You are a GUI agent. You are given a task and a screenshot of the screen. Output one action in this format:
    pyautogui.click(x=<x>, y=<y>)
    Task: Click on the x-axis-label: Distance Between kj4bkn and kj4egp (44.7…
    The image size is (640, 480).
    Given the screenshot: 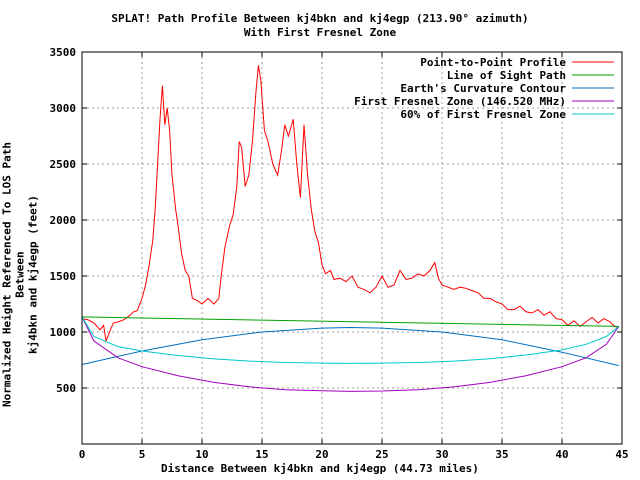 What is the action you would take?
    pyautogui.click(x=320, y=468)
    